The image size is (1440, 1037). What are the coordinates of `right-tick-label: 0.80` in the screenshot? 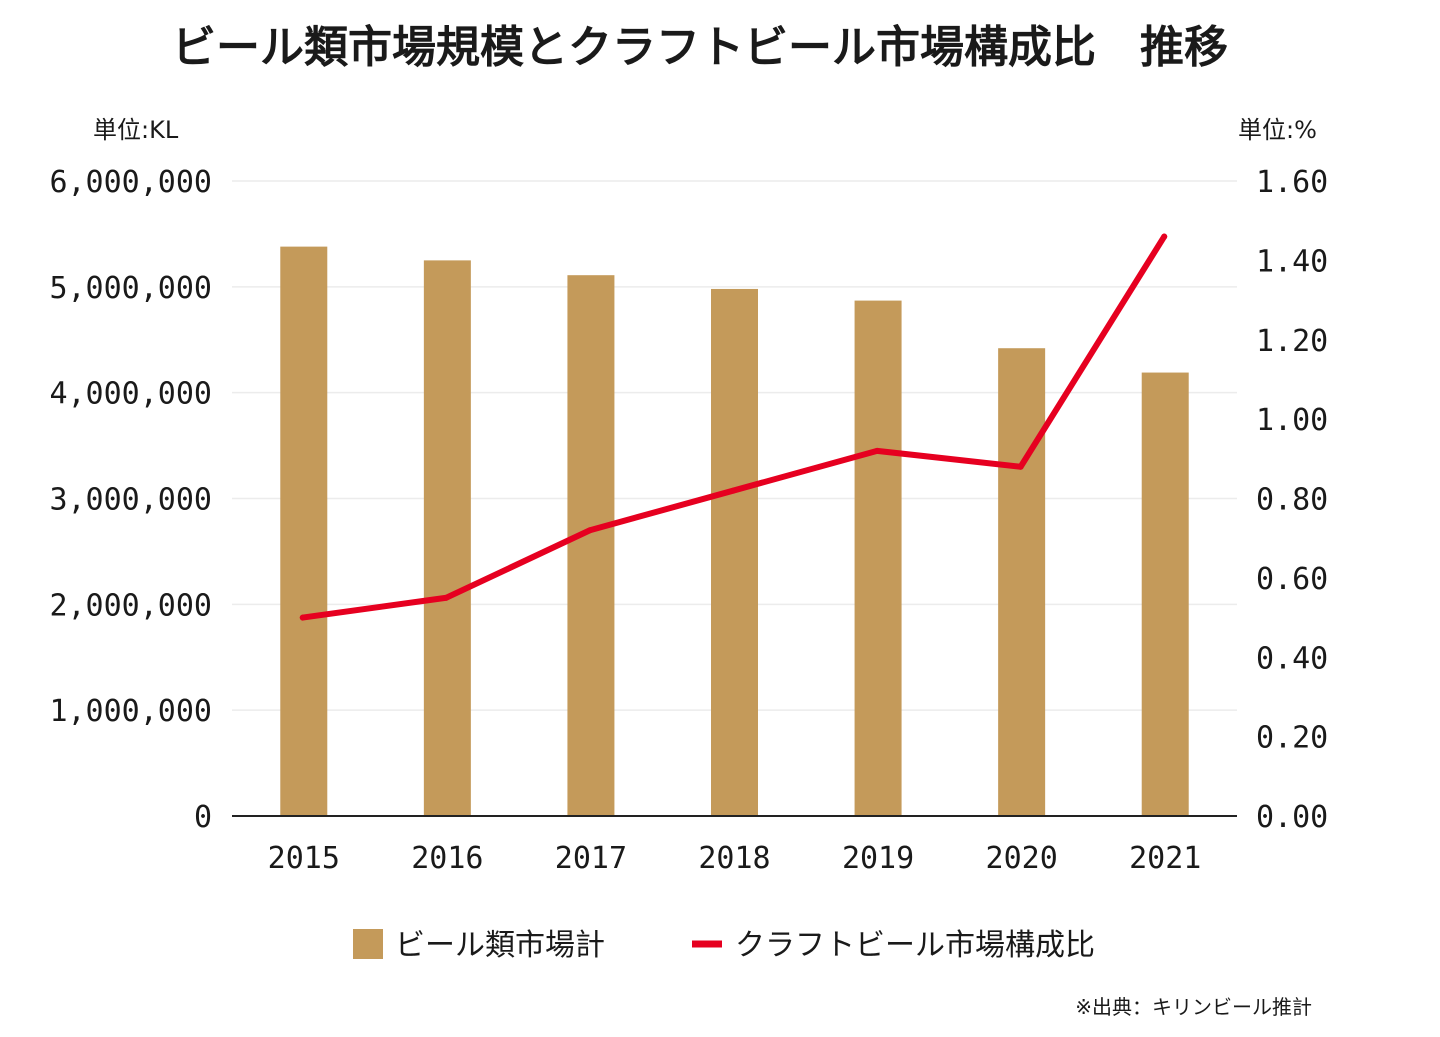 It's located at (1292, 500).